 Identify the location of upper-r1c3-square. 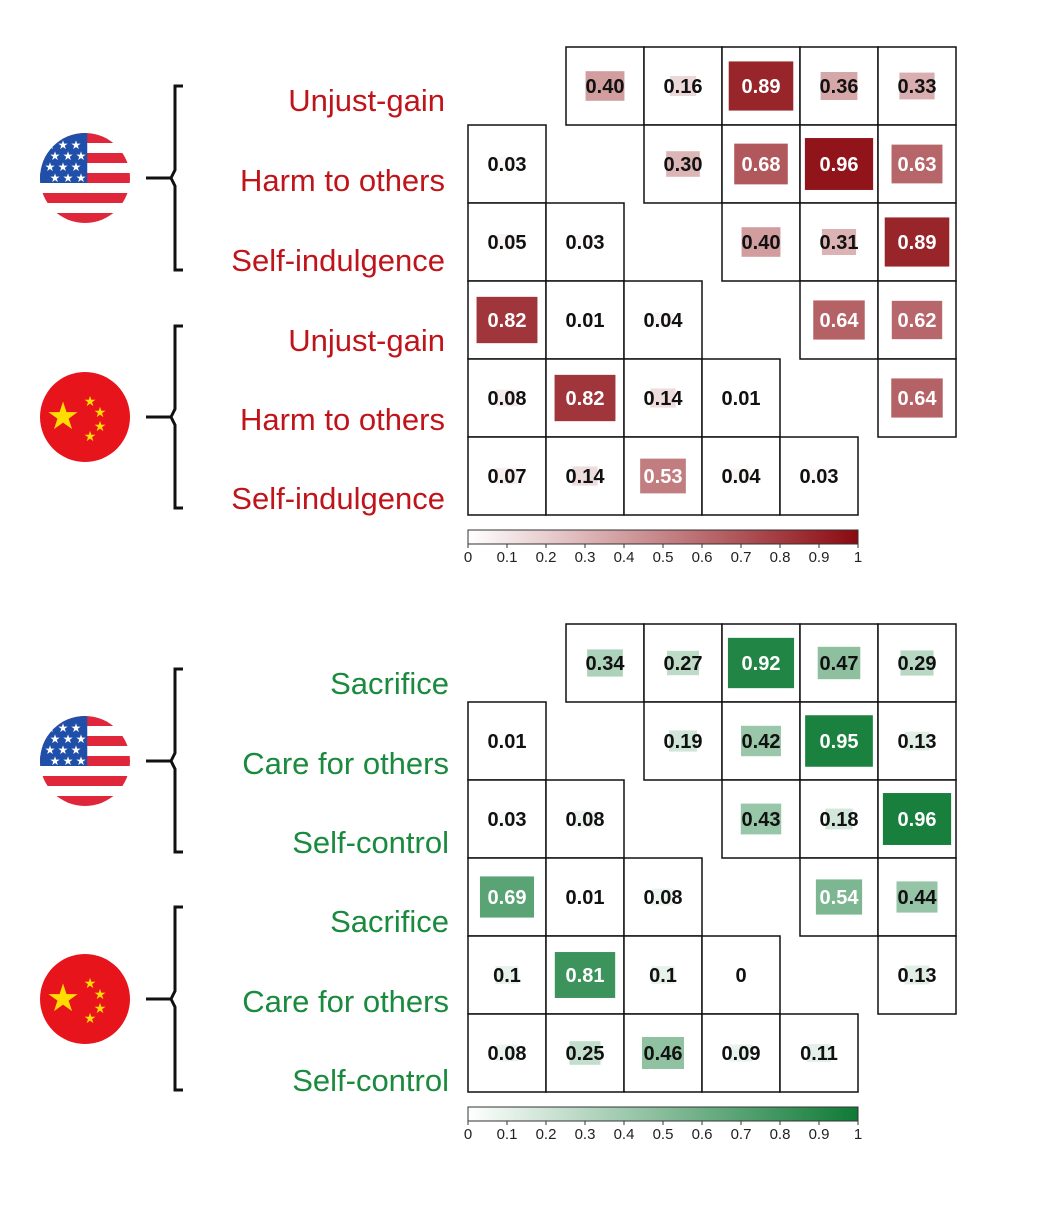
(917, 741).